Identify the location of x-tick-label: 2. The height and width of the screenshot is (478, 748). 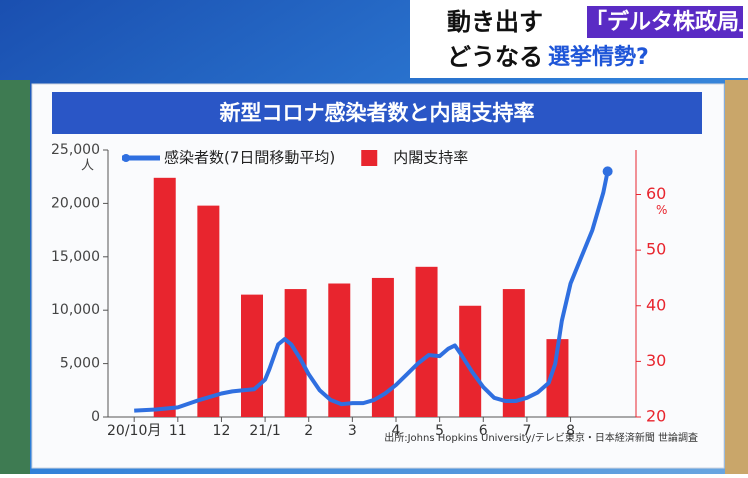
(308, 431).